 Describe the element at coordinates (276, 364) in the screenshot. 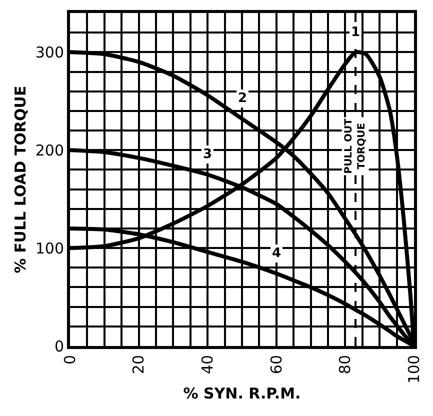

I see `x-tick-label: 60` at that location.